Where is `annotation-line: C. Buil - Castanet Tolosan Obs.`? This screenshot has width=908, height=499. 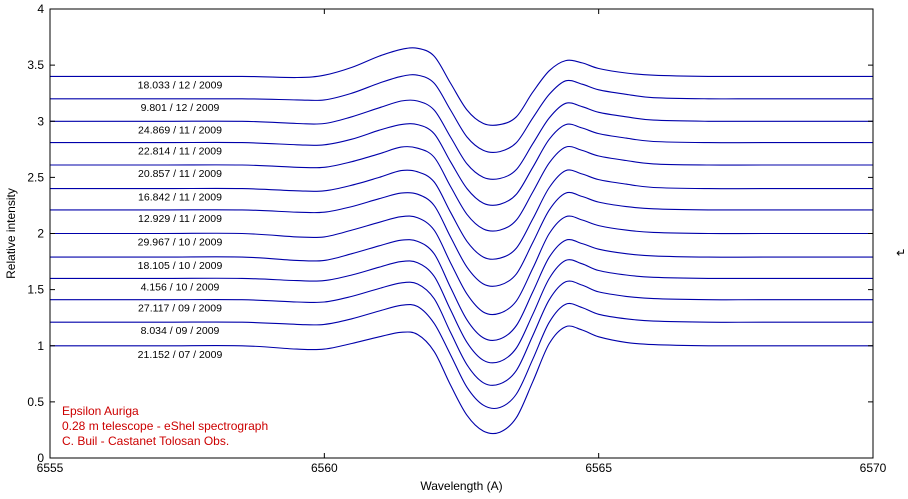 annotation-line: C. Buil - Castanet Tolosan Obs. is located at coordinates (145, 441).